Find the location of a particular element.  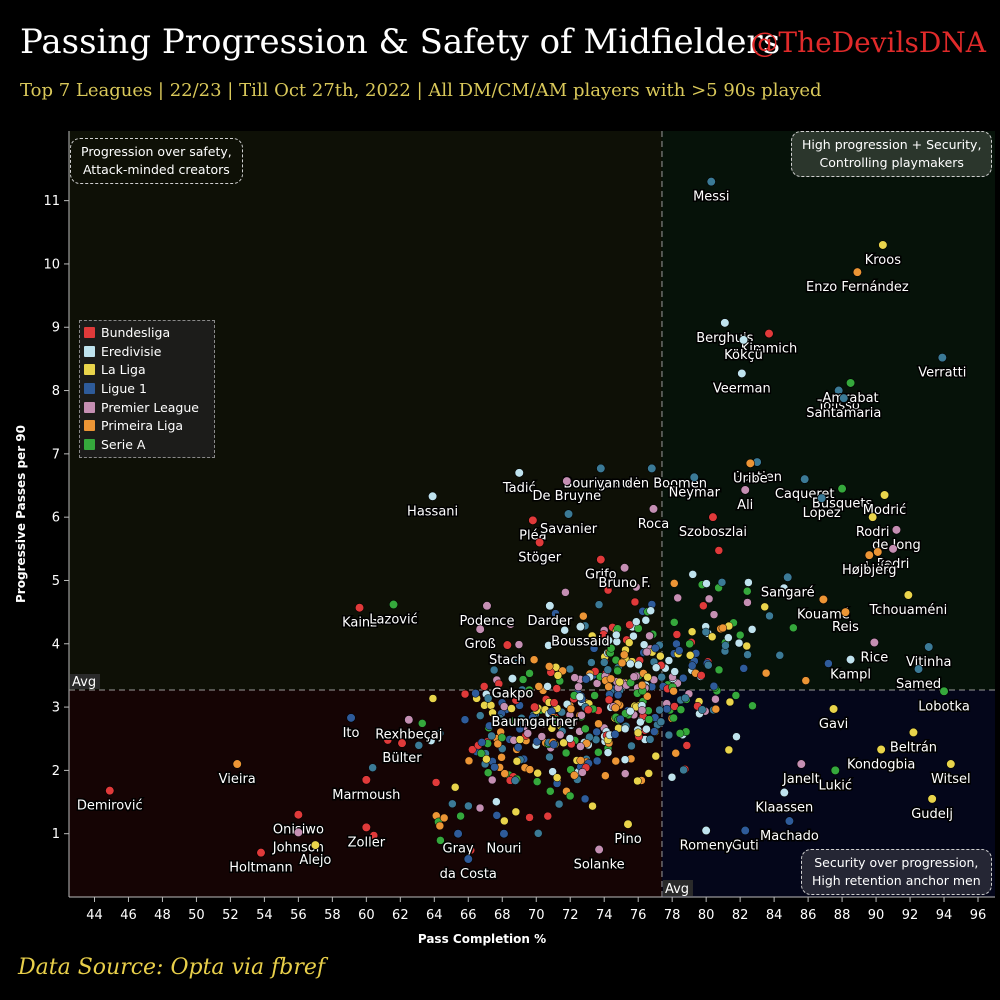

x-tick-label: 94 is located at coordinates (944, 915).